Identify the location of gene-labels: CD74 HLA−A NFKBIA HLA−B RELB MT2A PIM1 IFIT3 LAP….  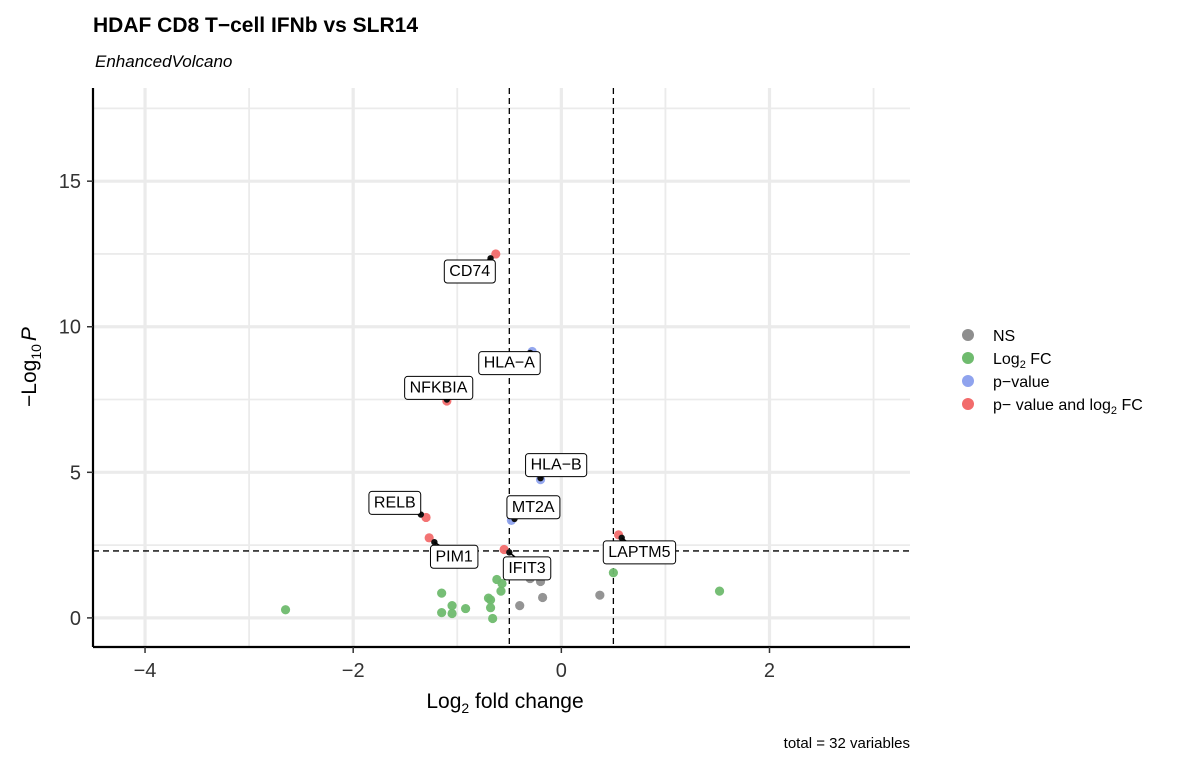
(522, 419).